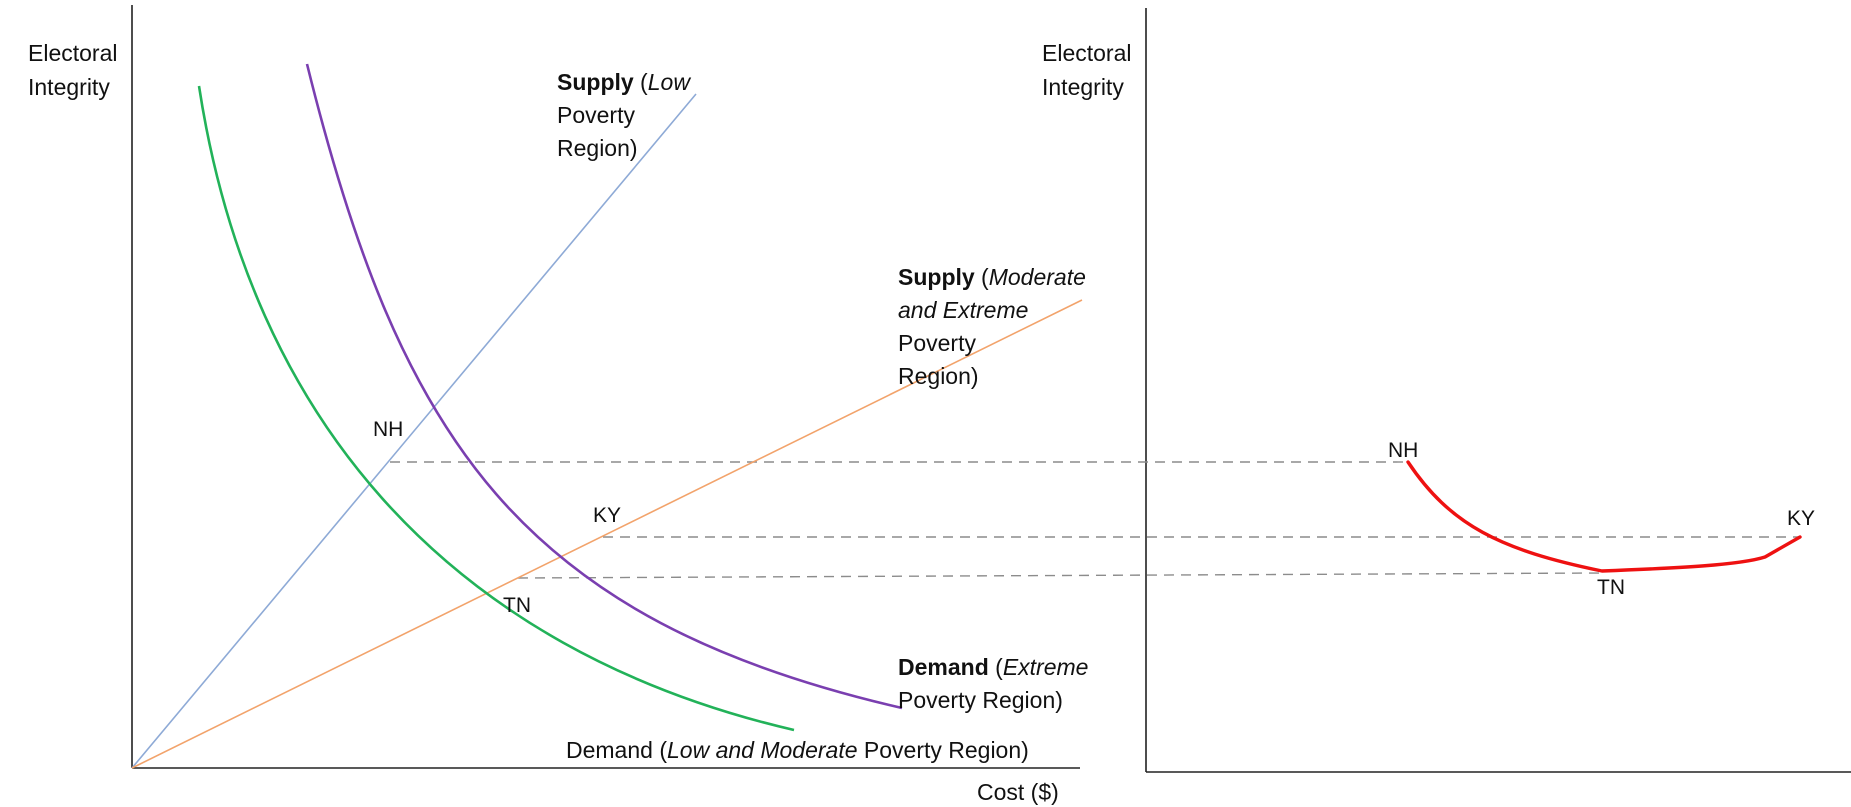  Describe the element at coordinates (963, 310) in the screenshot. I see `supply-moderate-label-line2: and Extreme` at that location.